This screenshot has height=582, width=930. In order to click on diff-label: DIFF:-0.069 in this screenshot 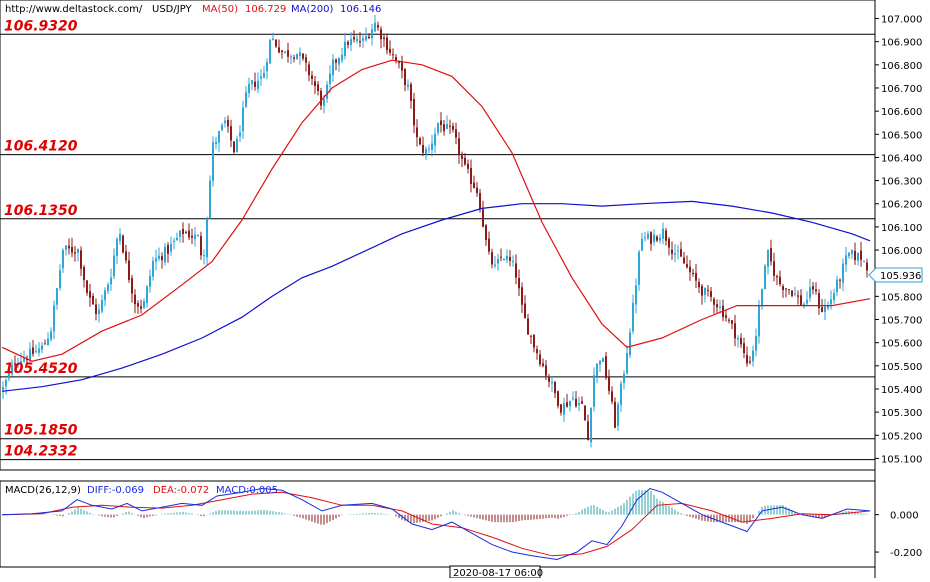, I will do `click(115, 490)`.